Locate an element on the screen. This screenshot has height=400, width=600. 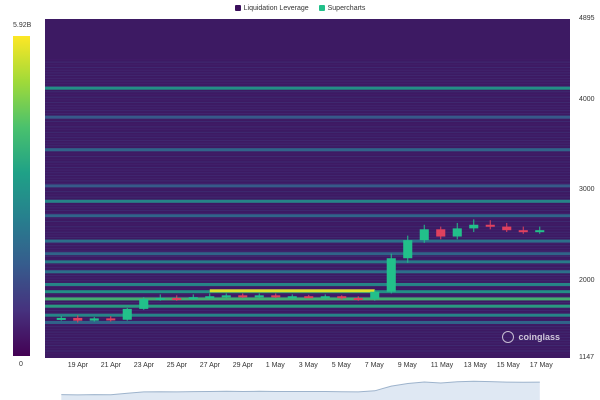
x-tick-label: 5 May is located at coordinates (341, 365).